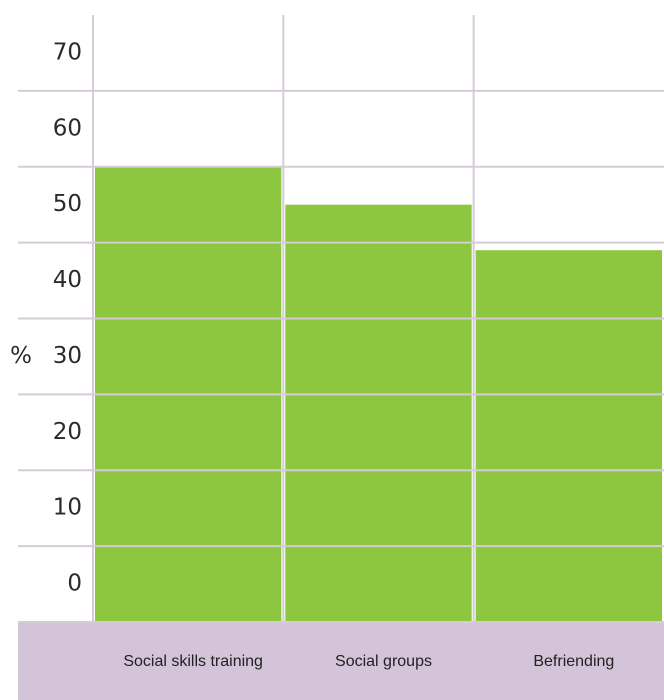  I want to click on y-tick-label: 0, so click(74, 584).